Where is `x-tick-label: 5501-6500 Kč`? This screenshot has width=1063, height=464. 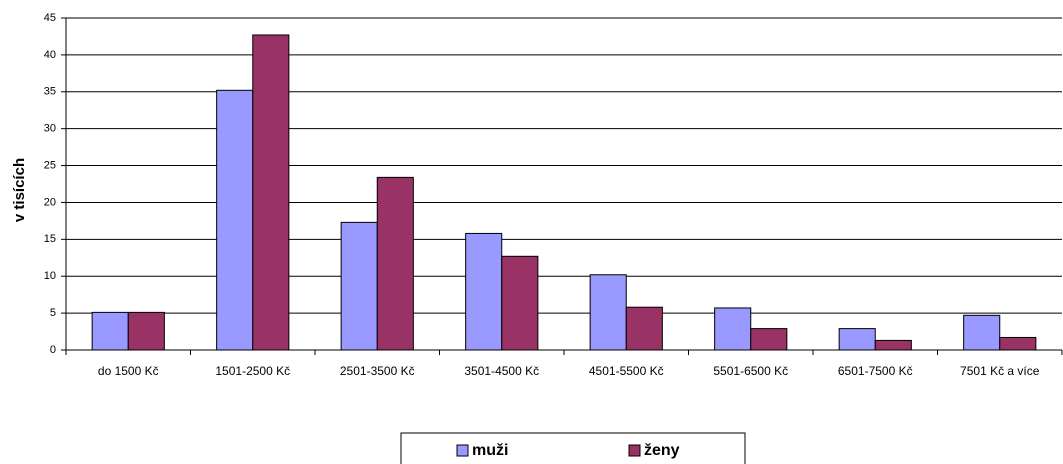 x-tick-label: 5501-6500 Kč is located at coordinates (750, 371).